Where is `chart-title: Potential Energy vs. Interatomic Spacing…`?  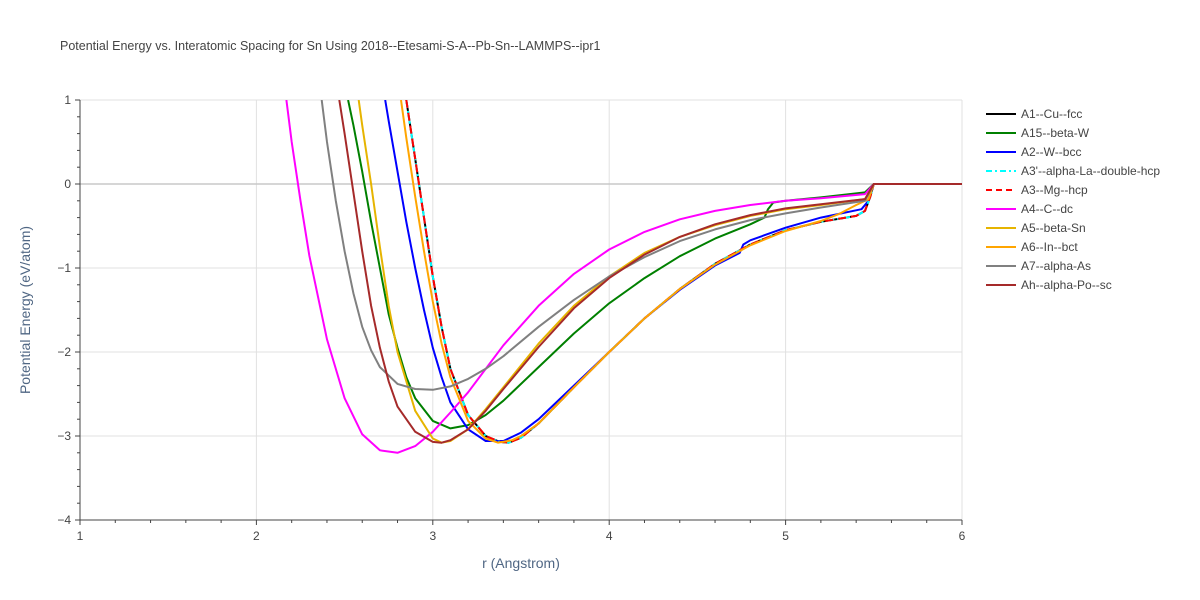 chart-title: Potential Energy vs. Interatomic Spacing… is located at coordinates (330, 46).